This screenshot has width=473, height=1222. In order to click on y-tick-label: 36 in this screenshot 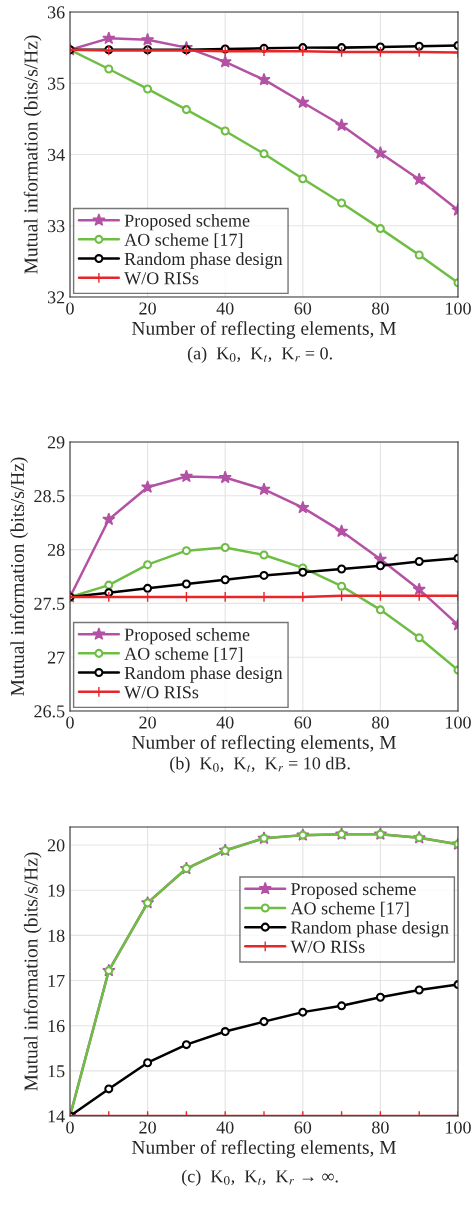, I will do `click(56, 12)`.